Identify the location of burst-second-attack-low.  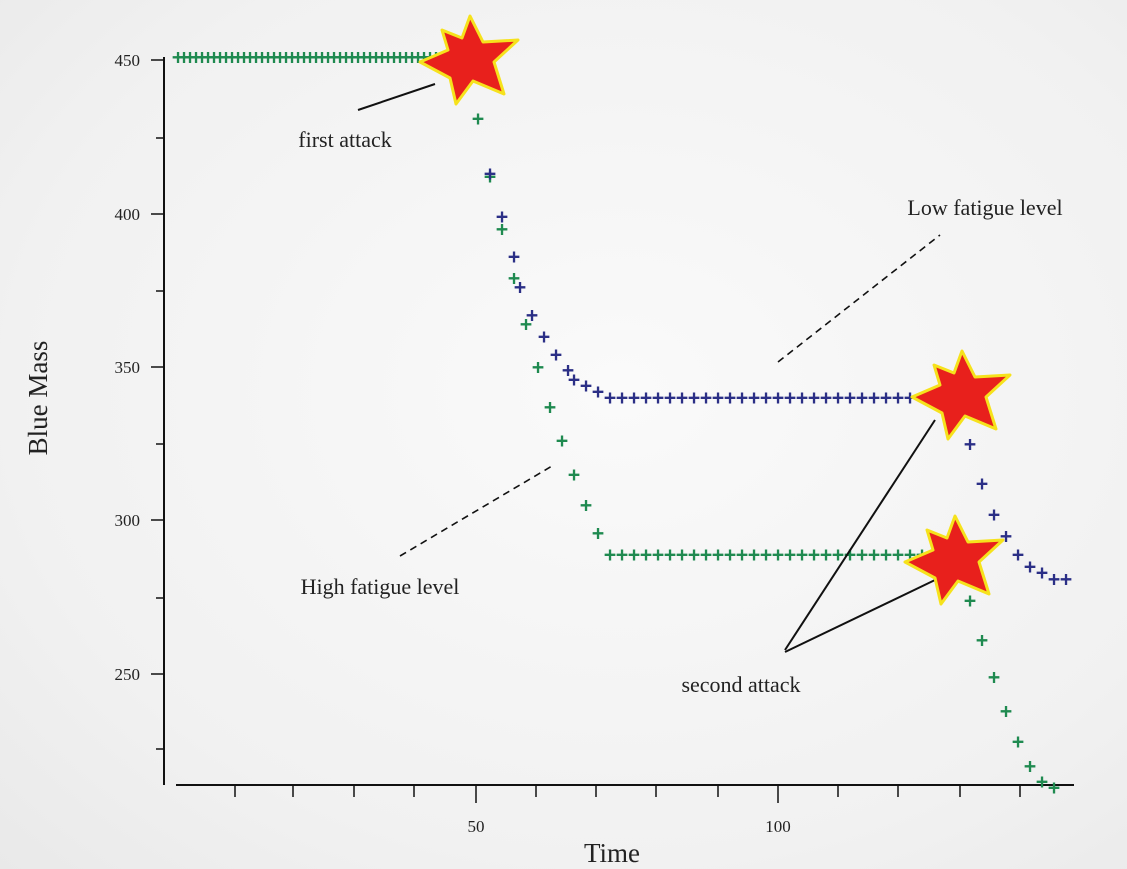
(961, 395).